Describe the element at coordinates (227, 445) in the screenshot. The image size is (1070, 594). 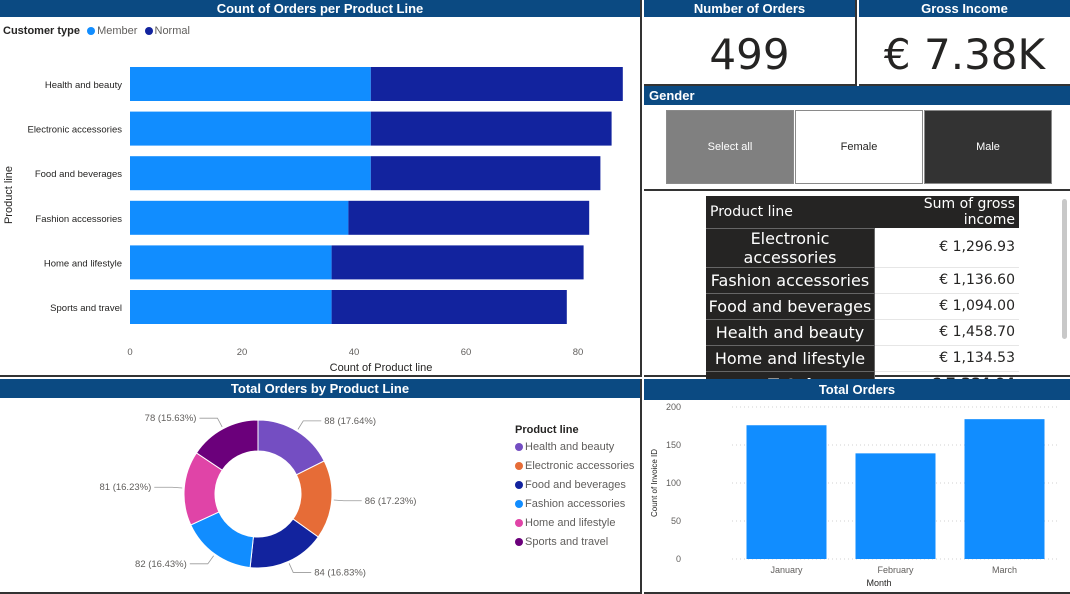
I see `donut-slice` at that location.